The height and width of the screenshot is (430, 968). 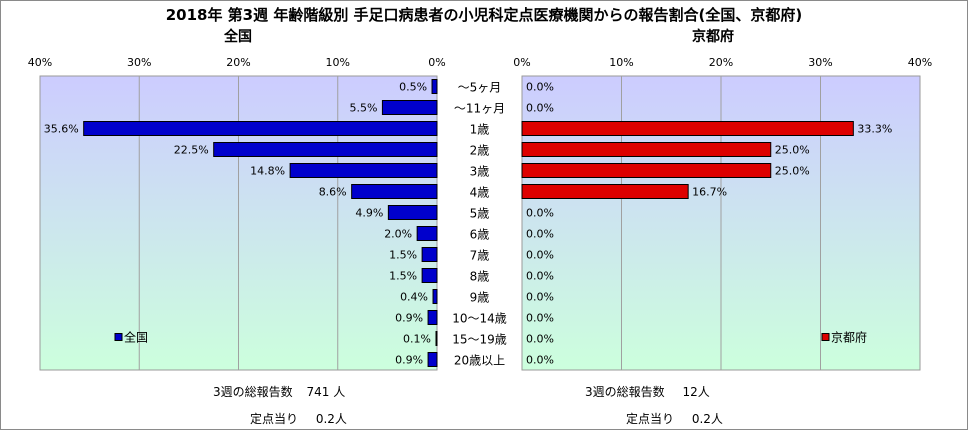 What do you see at coordinates (480, 214) in the screenshot?
I see `category-label: 5歳` at bounding box center [480, 214].